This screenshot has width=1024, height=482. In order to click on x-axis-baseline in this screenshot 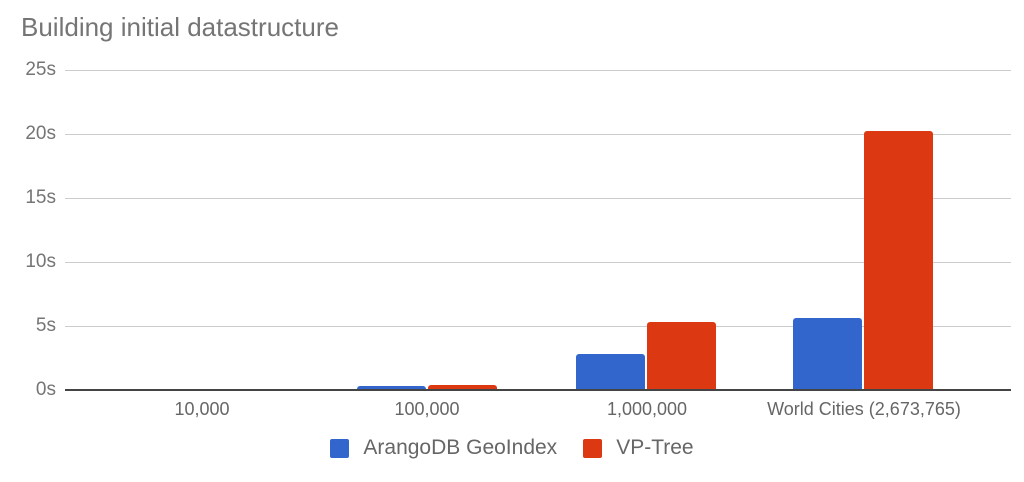, I will do `click(538, 390)`.